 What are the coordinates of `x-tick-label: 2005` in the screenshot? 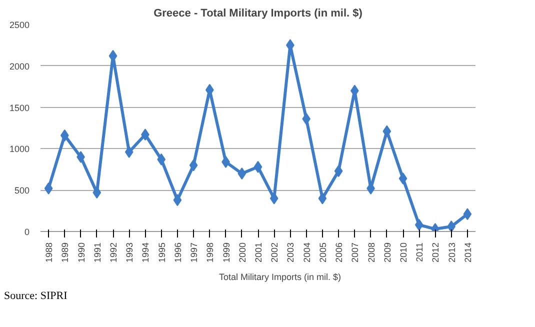 It's located at (323, 252).